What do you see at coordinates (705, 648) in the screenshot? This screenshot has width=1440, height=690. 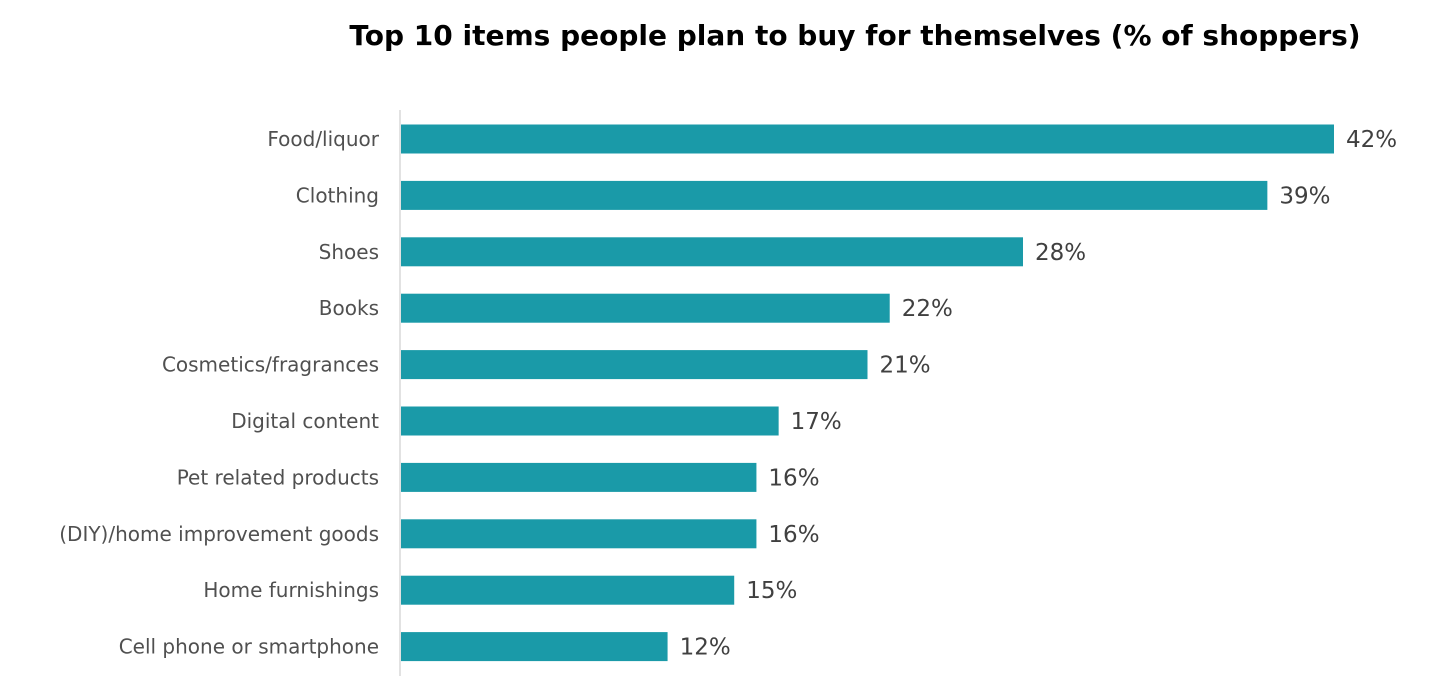 I see `data-label: 12%` at bounding box center [705, 648].